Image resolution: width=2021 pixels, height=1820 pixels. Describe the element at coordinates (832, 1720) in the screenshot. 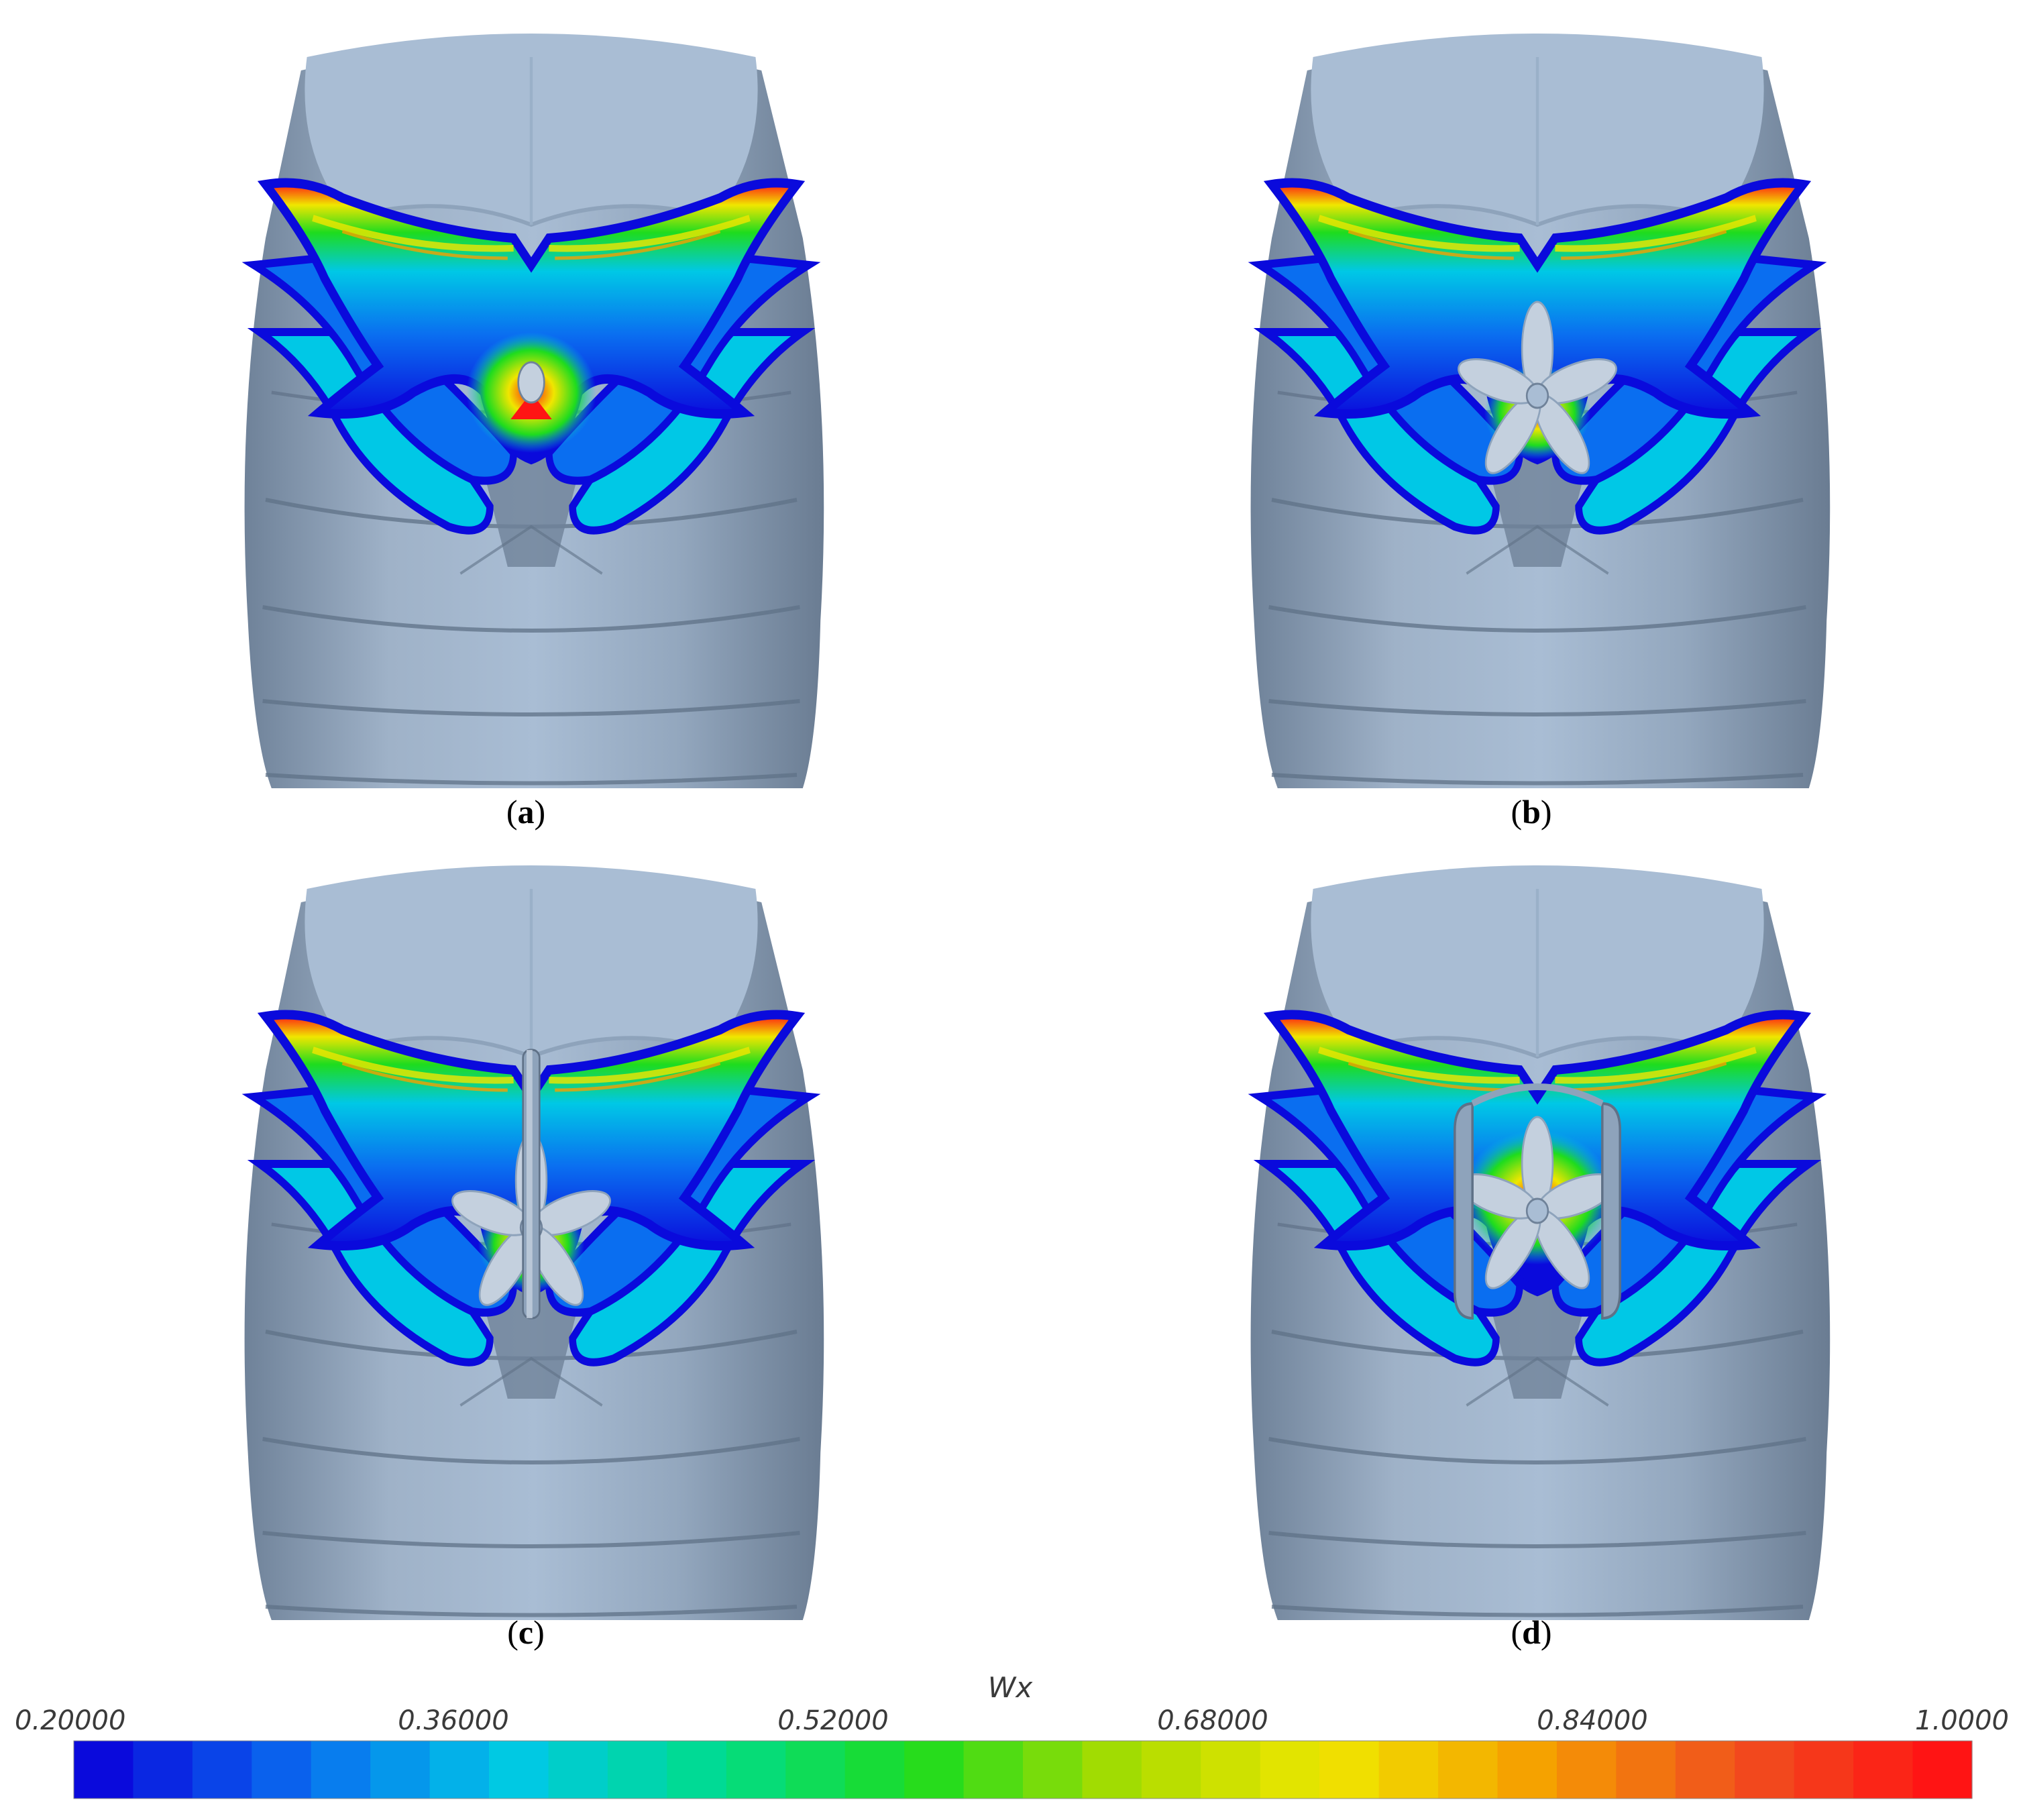

I see `colorbar-tick-label: 0.52000` at that location.